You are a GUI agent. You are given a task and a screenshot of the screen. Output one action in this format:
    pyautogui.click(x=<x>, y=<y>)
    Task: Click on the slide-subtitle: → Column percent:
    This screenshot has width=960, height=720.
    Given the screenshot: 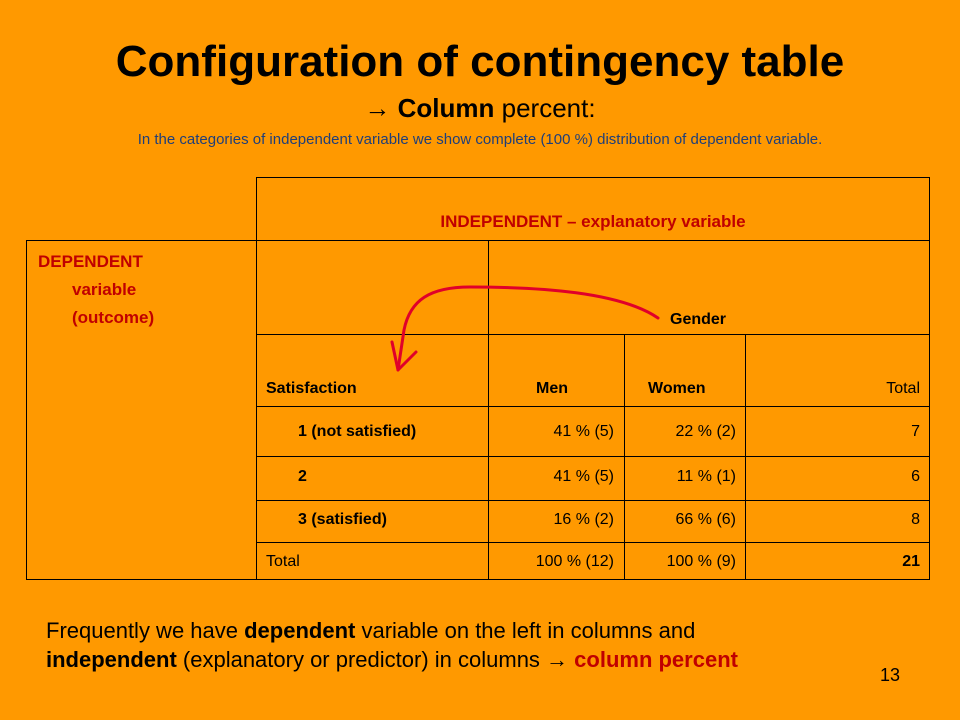 What is the action you would take?
    pyautogui.click(x=480, y=108)
    